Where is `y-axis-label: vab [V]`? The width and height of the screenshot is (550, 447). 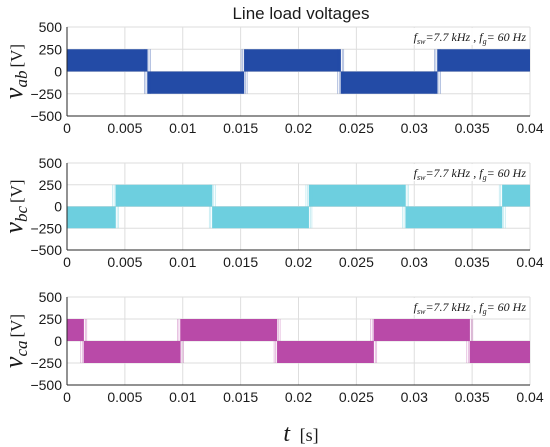 y-axis-label: vab [V] is located at coordinates (15, 71).